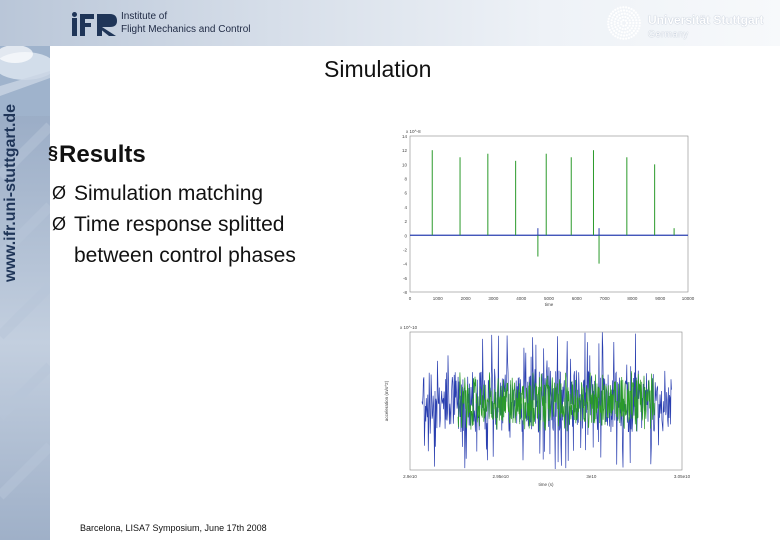 This screenshot has width=780, height=540. What do you see at coordinates (682, 476) in the screenshot?
I see `x-tick-label: 3.05e10` at bounding box center [682, 476].